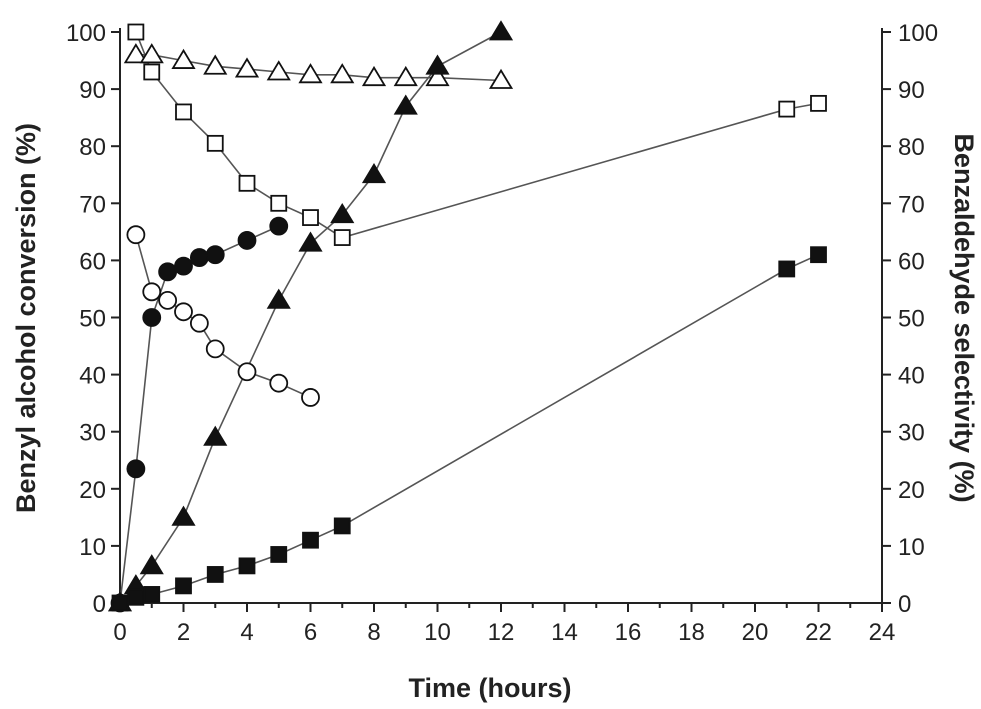 The height and width of the screenshot is (709, 981). What do you see at coordinates (904, 604) in the screenshot?
I see `y2-tick-label: 0` at bounding box center [904, 604].